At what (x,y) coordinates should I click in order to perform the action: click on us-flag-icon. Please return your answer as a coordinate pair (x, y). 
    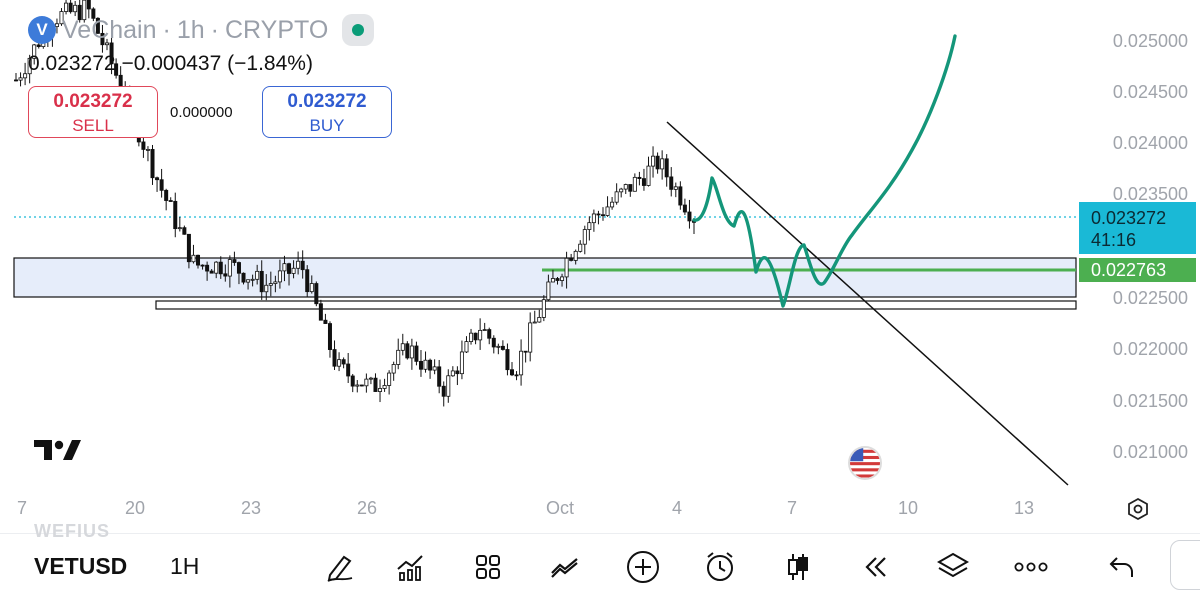
    Looking at the image, I should click on (865, 463).